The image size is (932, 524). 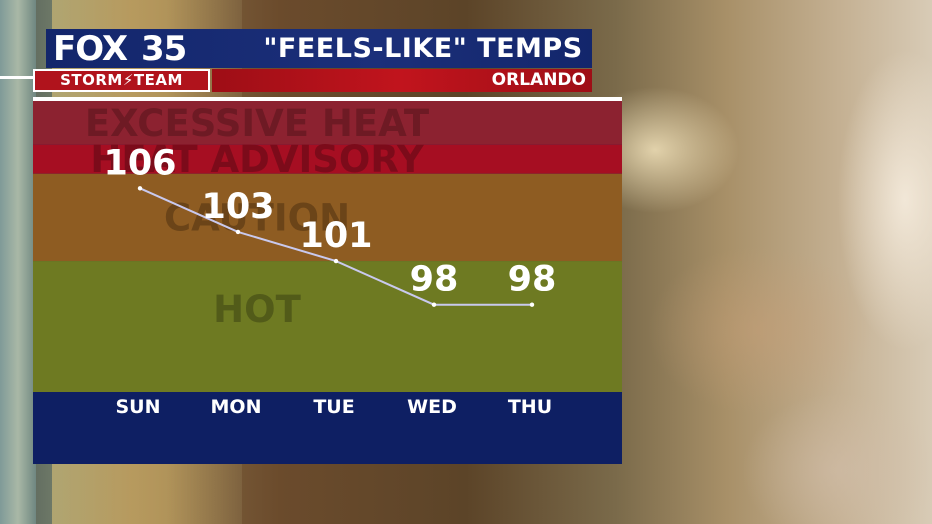 I want to click on location-label: ORLANDO, so click(x=538, y=80).